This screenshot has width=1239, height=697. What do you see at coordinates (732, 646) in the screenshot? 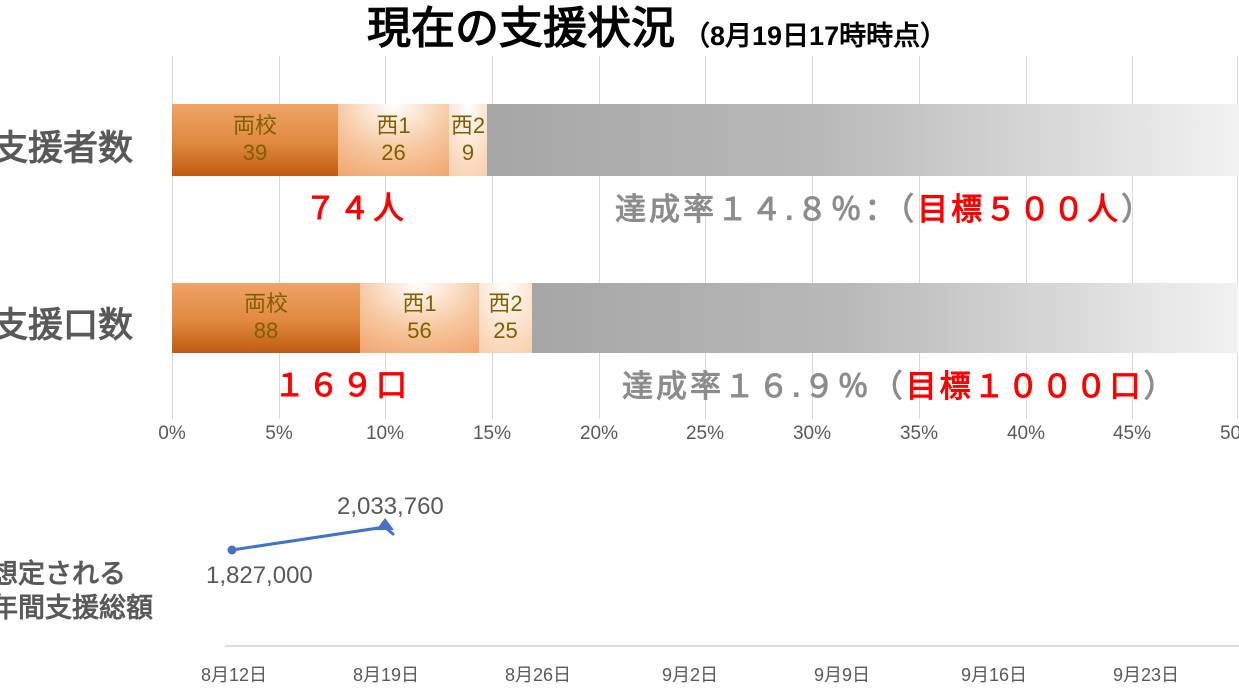
I see `date-axis-line` at bounding box center [732, 646].